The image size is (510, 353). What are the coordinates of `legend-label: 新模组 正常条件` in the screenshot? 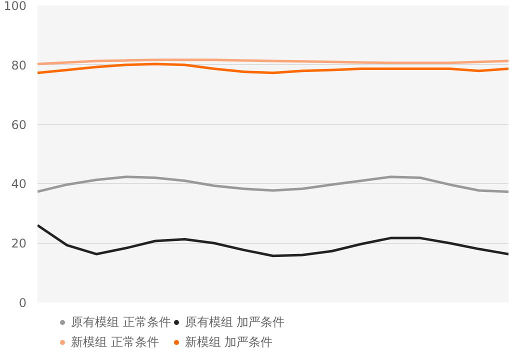 It's located at (115, 342).